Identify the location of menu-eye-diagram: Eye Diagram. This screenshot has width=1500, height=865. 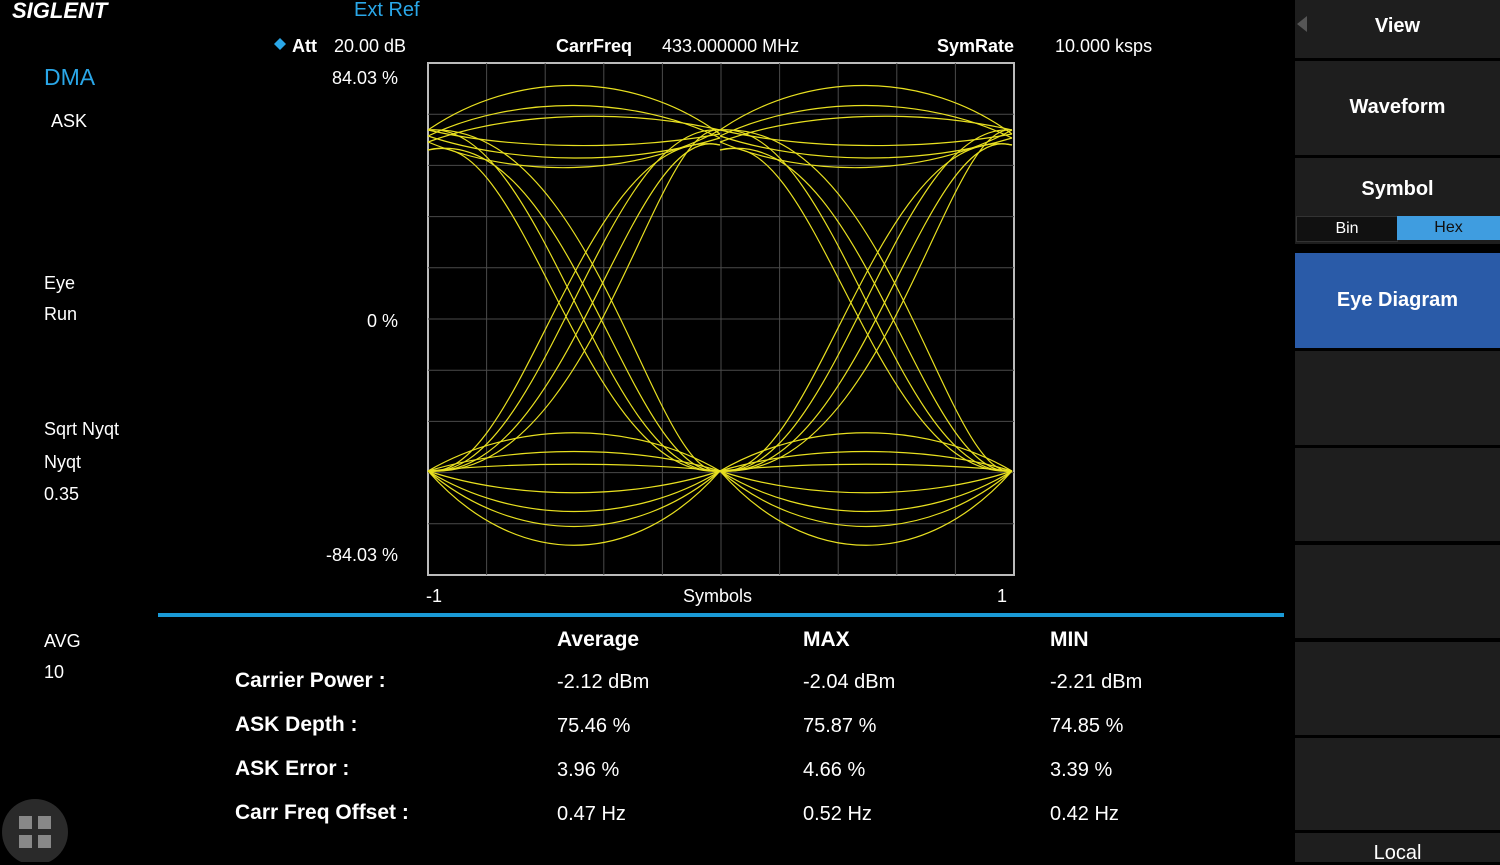
(1397, 300).